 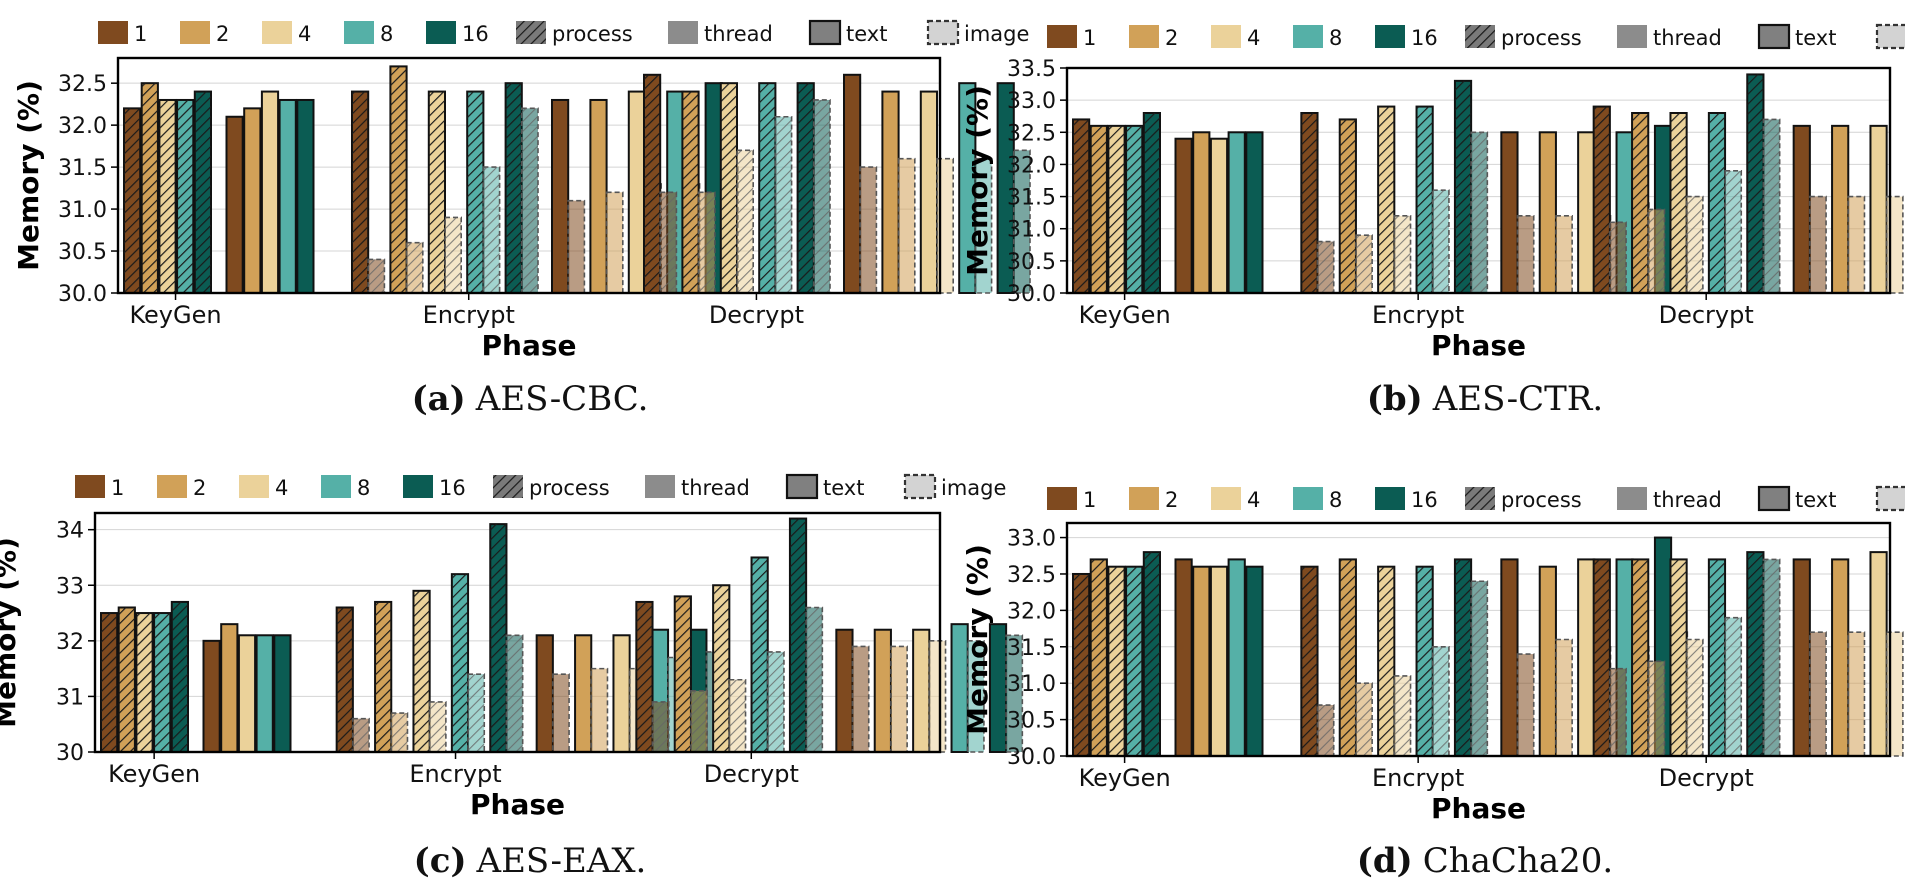 What do you see at coordinates (1564, 254) in the screenshot?
I see `bar-encrypt-thread-image-n2-fill` at bounding box center [1564, 254].